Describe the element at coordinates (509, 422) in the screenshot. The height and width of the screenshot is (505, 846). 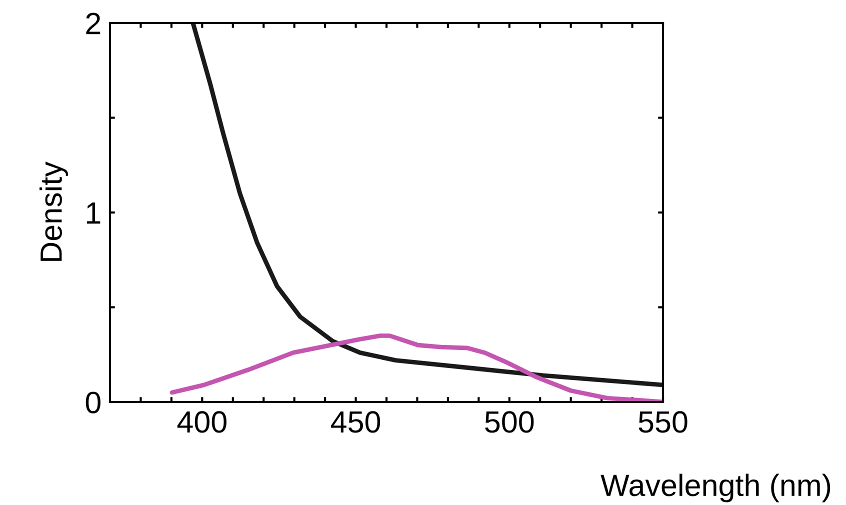
I see `x-tick-label: 500` at that location.